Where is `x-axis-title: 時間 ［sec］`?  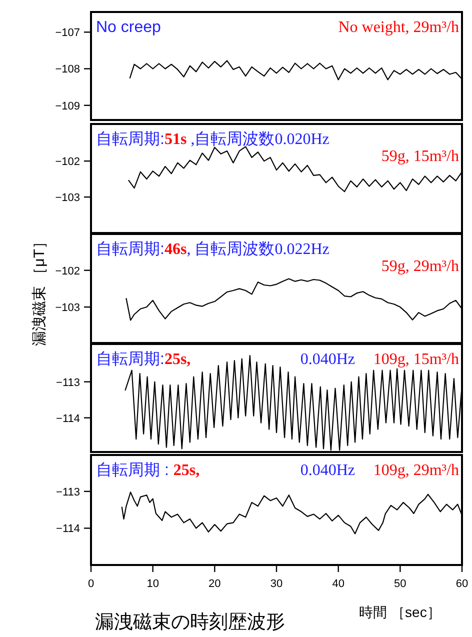 x-axis-title: 時間 ［sec］ is located at coordinates (400, 612).